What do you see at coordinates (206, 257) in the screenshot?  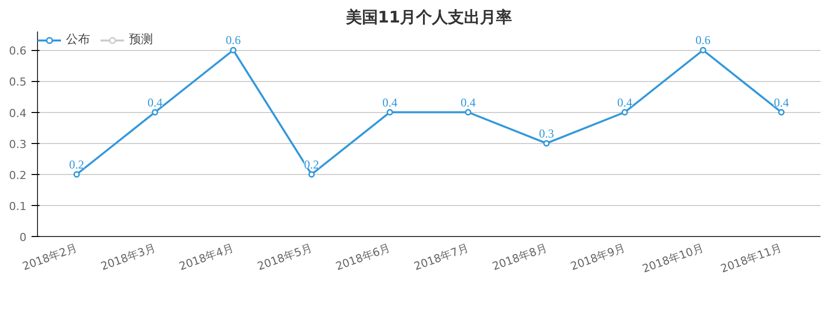 I see `x-tick-label: 2018年4月` at bounding box center [206, 257].